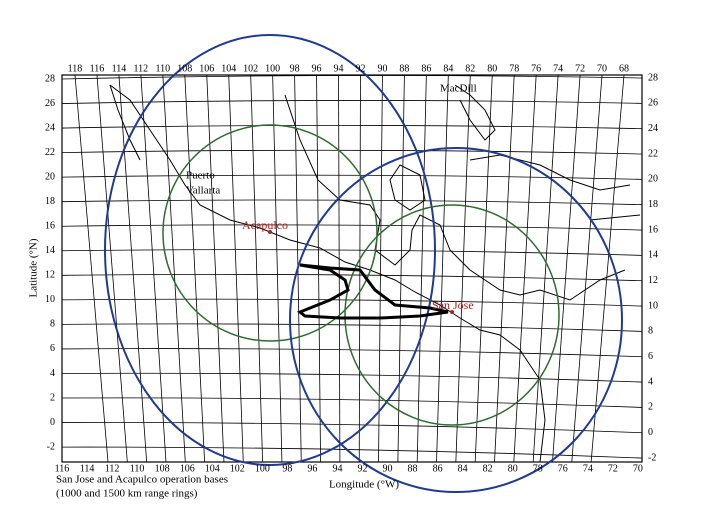  What do you see at coordinates (438, 468) in the screenshot?
I see `bottom-tick-label: 86` at bounding box center [438, 468].